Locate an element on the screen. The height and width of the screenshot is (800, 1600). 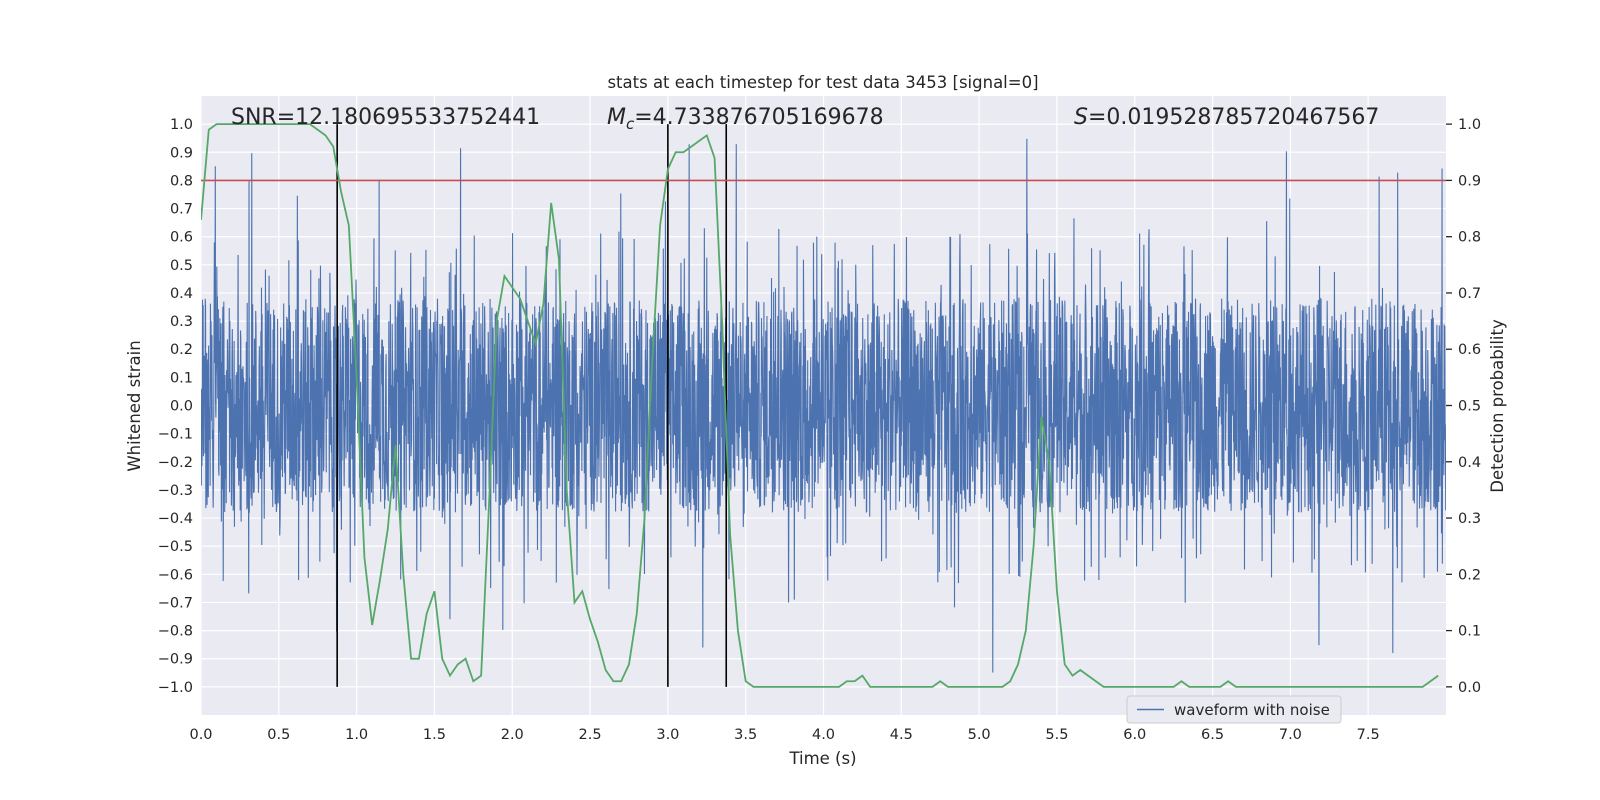
y-left-tick-label: −1.0 is located at coordinates (175, 688).